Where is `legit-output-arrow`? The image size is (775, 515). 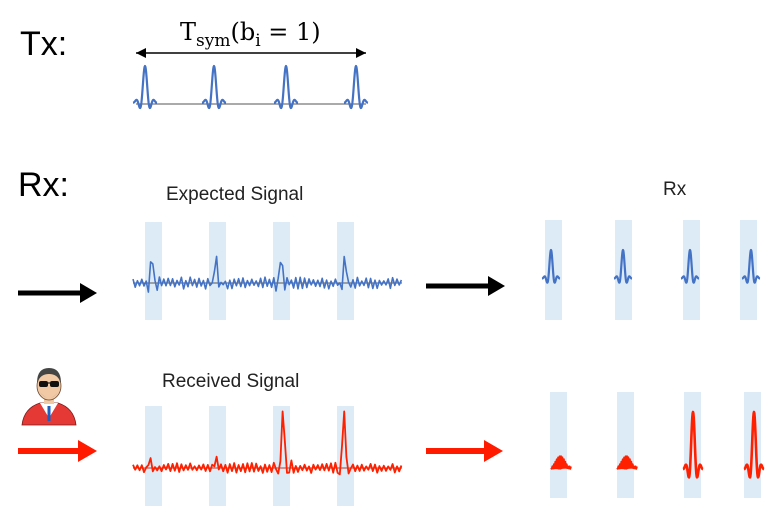
legit-output-arrow is located at coordinates (465, 286).